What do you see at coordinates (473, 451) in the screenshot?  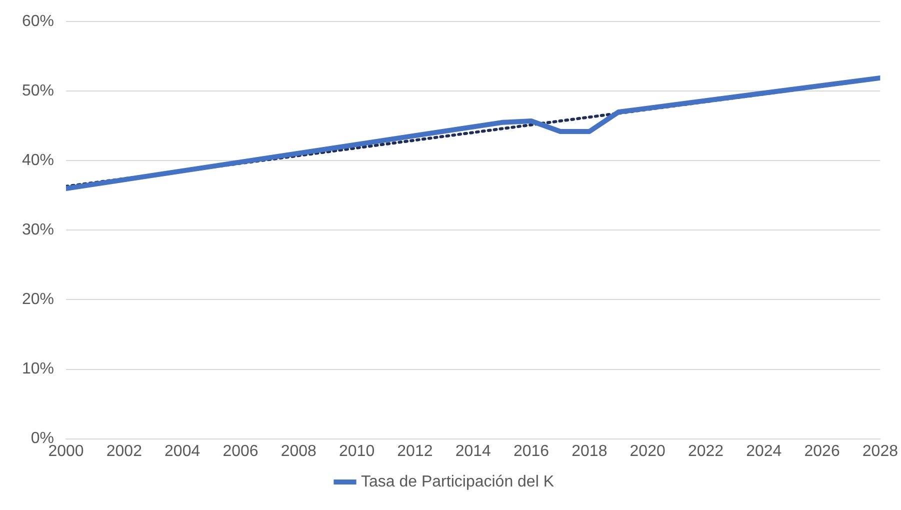 I see `x-tick-label: 2014` at bounding box center [473, 451].